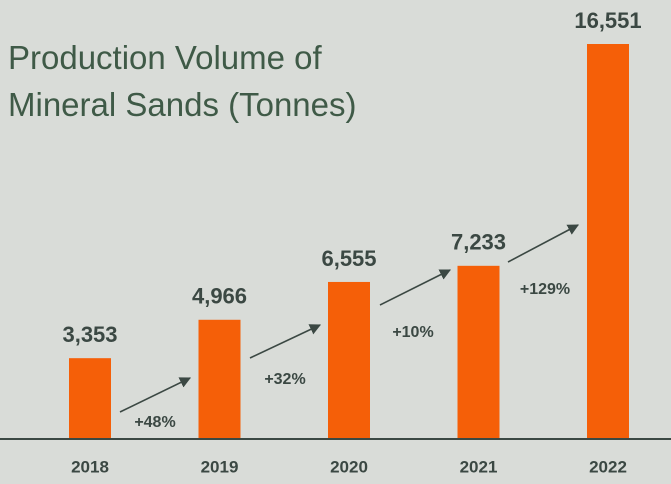 The image size is (671, 484). Describe the element at coordinates (90, 466) in the screenshot. I see `x-tick-label: 2018` at that location.